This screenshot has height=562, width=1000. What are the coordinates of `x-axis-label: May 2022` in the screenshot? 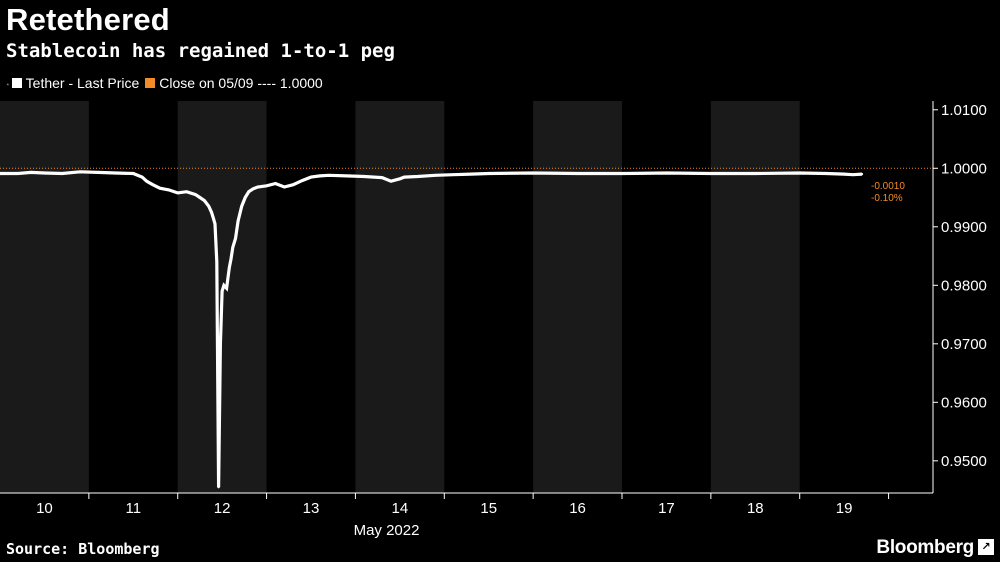 It's located at (387, 530).